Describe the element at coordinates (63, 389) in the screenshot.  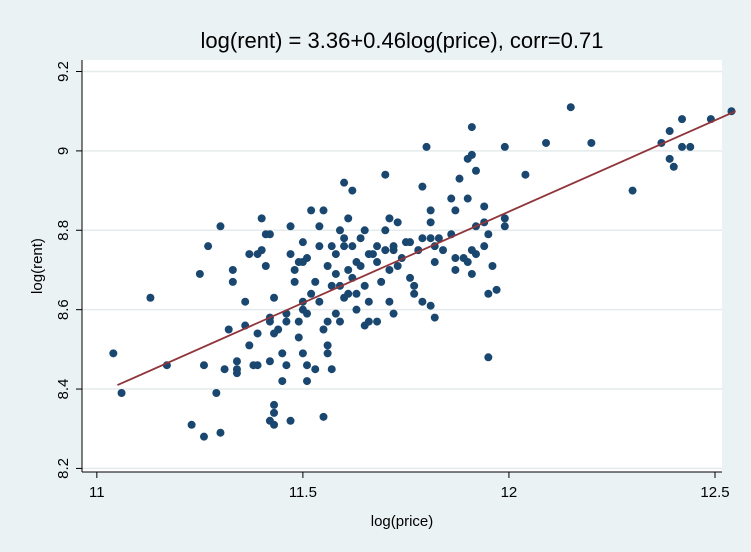
I see `y-tick-label: 8.4` at that location.